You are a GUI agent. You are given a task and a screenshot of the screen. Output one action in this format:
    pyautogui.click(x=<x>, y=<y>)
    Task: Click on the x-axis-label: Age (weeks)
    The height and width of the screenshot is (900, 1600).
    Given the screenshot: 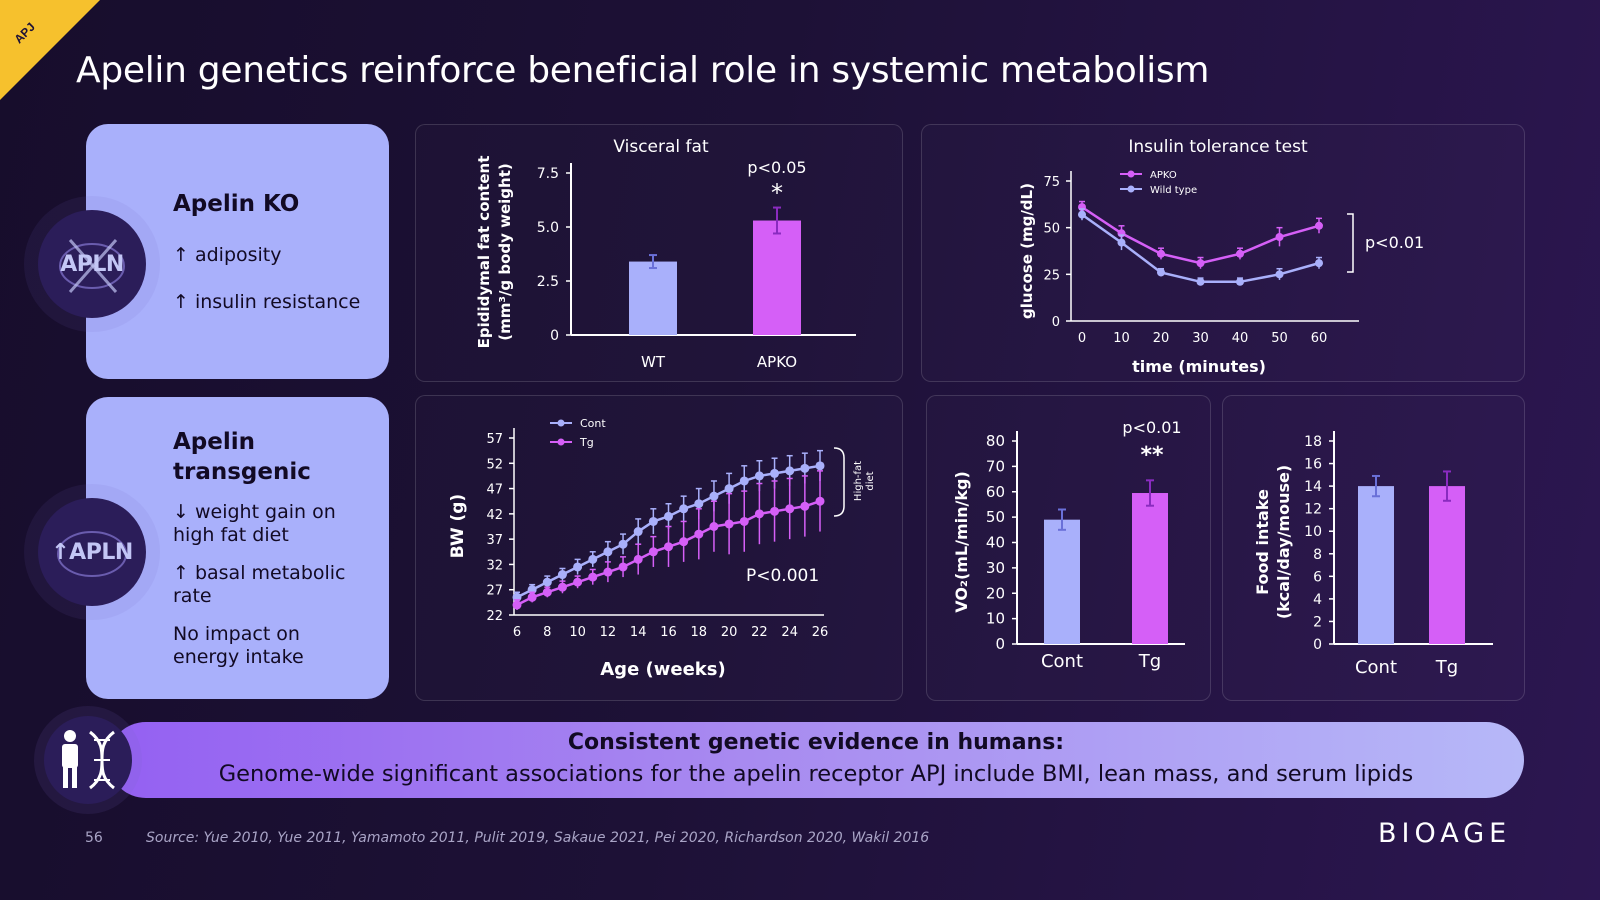 What is the action you would take?
    pyautogui.click(x=662, y=669)
    